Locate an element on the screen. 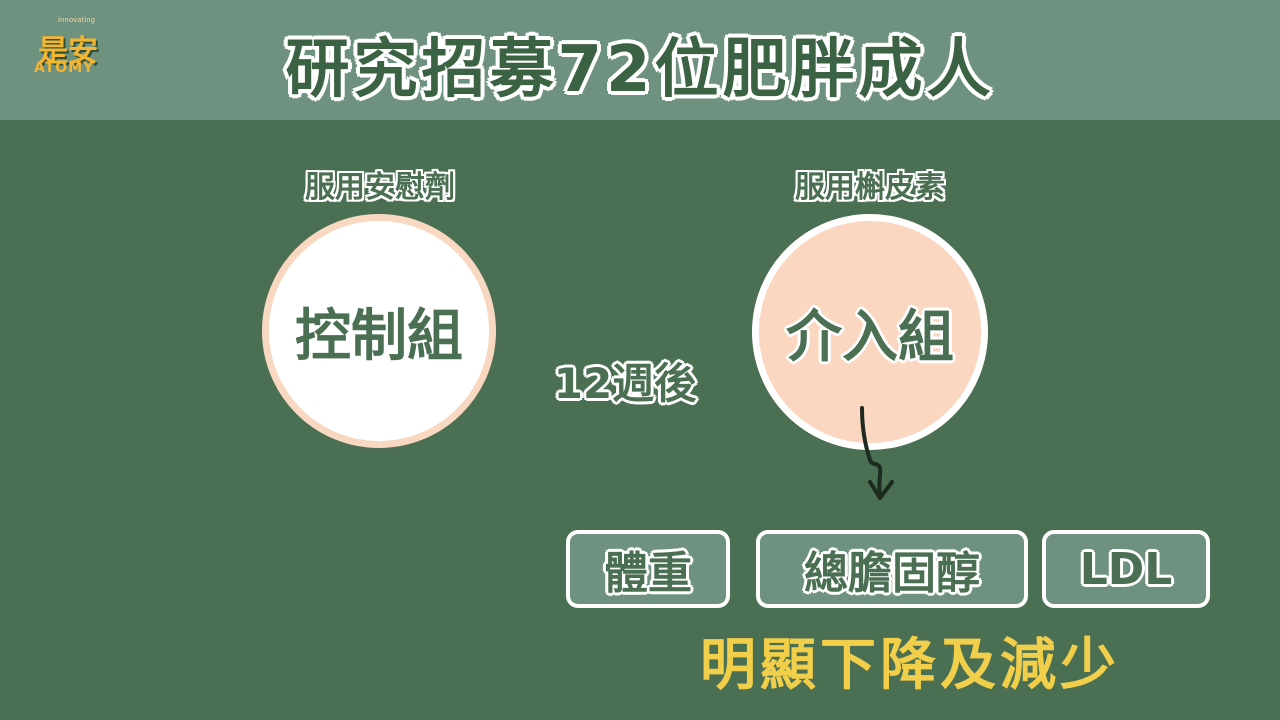 The width and height of the screenshot is (1280, 720). intervention-group-circle: 介入組 is located at coordinates (870, 332).